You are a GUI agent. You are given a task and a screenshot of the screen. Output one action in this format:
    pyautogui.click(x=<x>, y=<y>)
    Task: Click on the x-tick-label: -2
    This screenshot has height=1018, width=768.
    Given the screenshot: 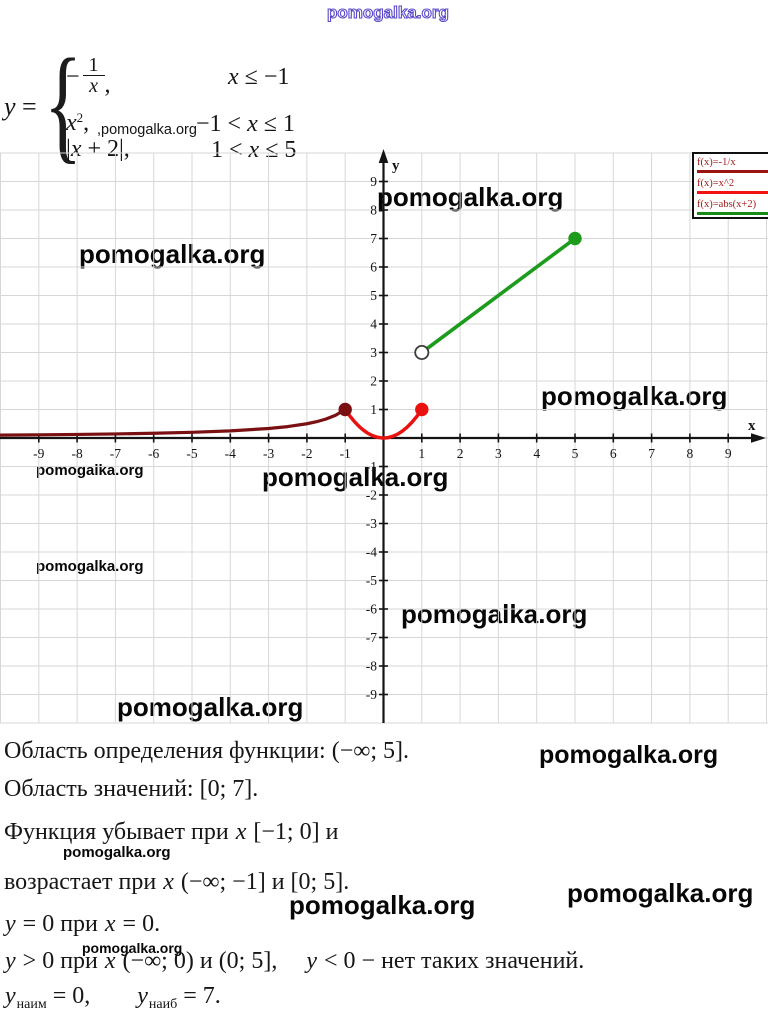 What is the action you would take?
    pyautogui.click(x=306, y=453)
    